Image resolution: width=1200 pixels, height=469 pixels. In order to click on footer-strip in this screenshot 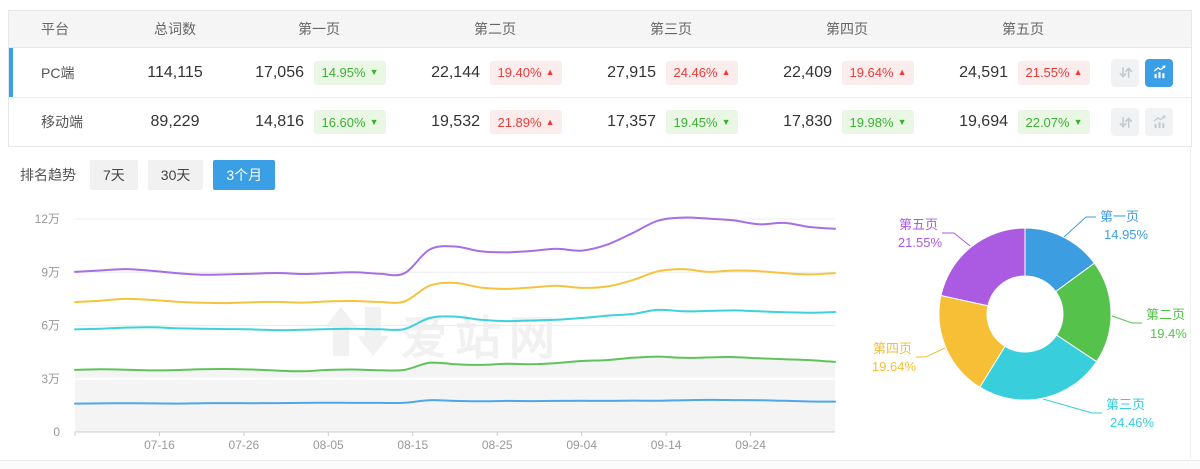, I will do `click(600, 464)`.